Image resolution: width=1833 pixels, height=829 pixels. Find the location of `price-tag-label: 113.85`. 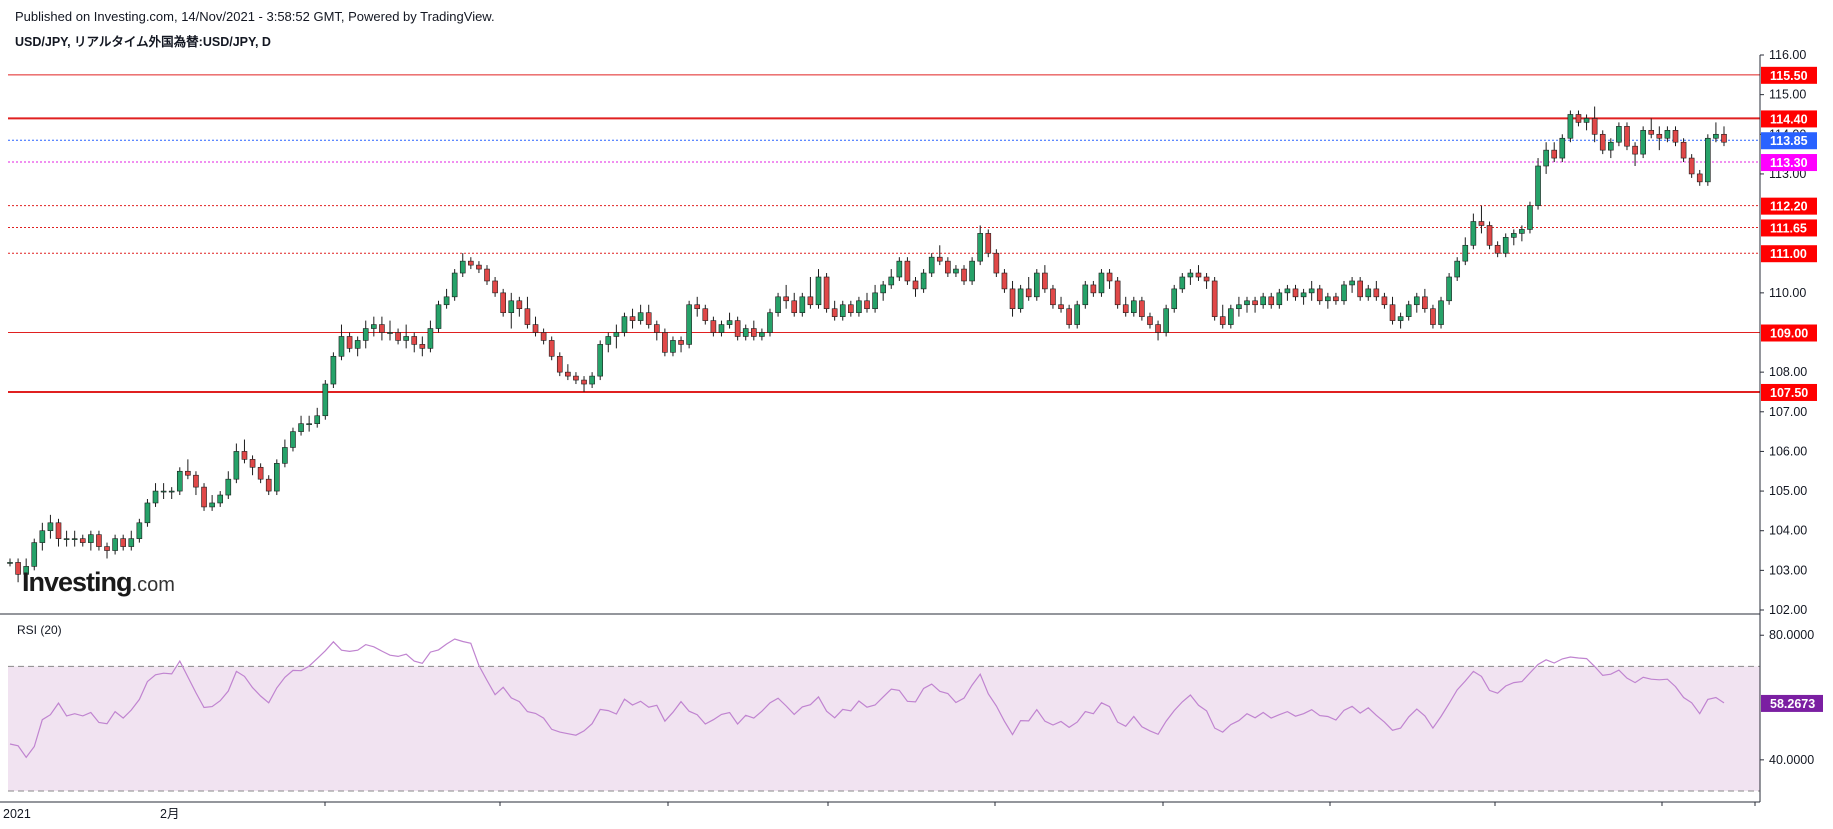

price-tag-label: 113.85 is located at coordinates (1789, 141).